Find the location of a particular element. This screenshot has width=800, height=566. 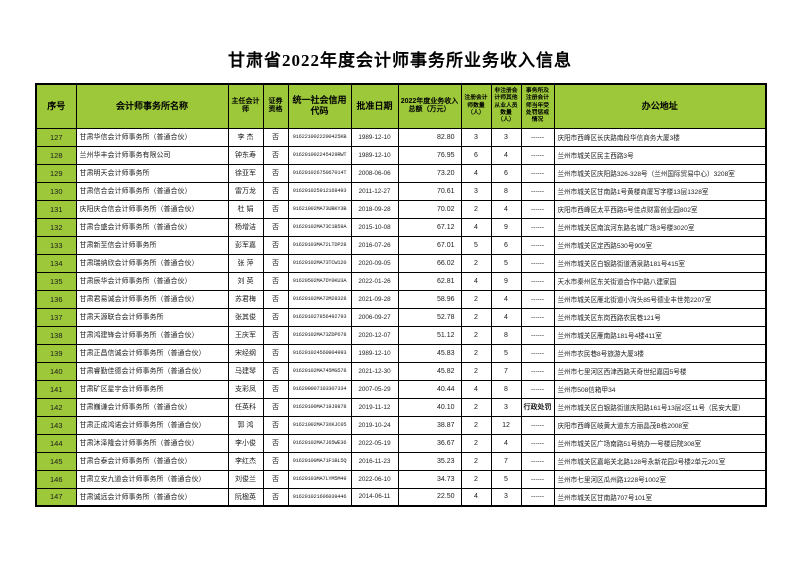

column-header-credit-code: 统一社会信用代码 is located at coordinates (319, 106).